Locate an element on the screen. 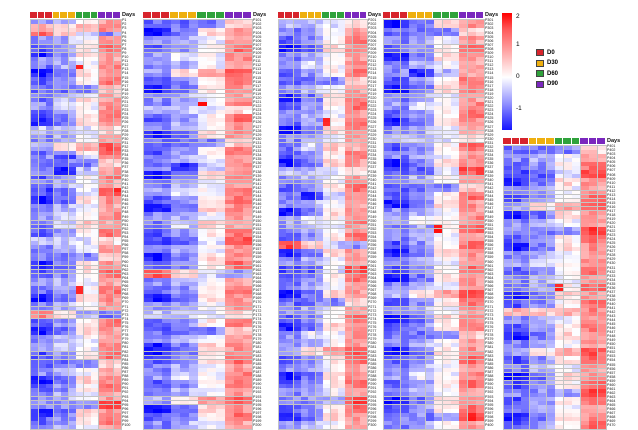 Image resolution: width=638 pixels, height=430 pixels. row-label: P255 is located at coordinates (372, 241).